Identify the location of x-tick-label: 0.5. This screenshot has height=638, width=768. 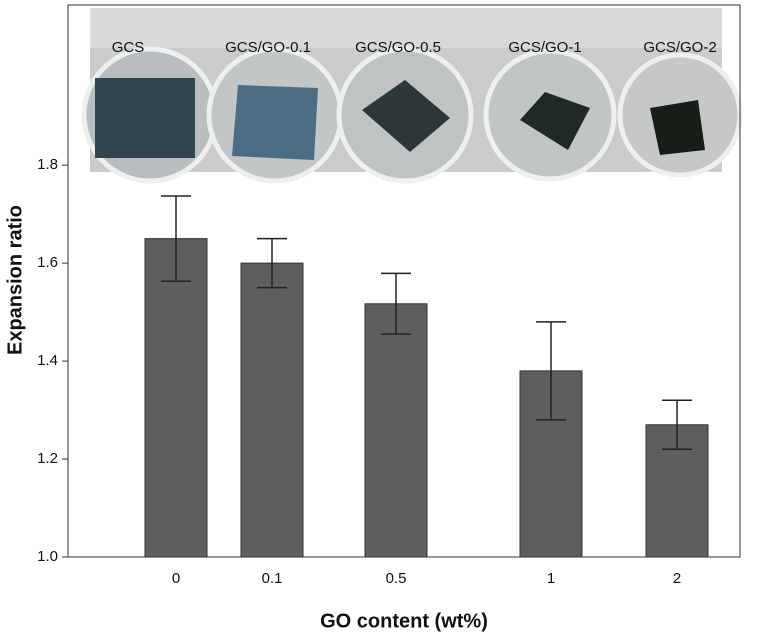
(396, 578).